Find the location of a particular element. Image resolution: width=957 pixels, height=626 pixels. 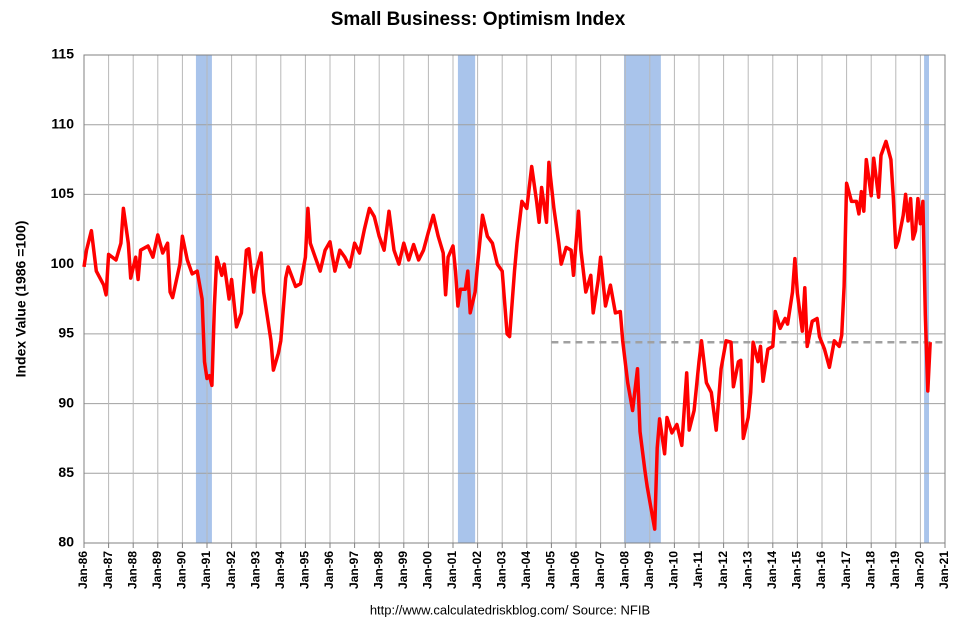

x-tick-label: Jan-14 is located at coordinates (772, 570).